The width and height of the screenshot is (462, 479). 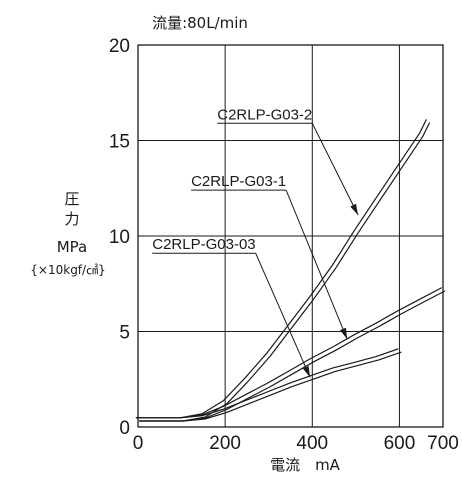 I want to click on y-tick-label: 5, so click(x=124, y=333).